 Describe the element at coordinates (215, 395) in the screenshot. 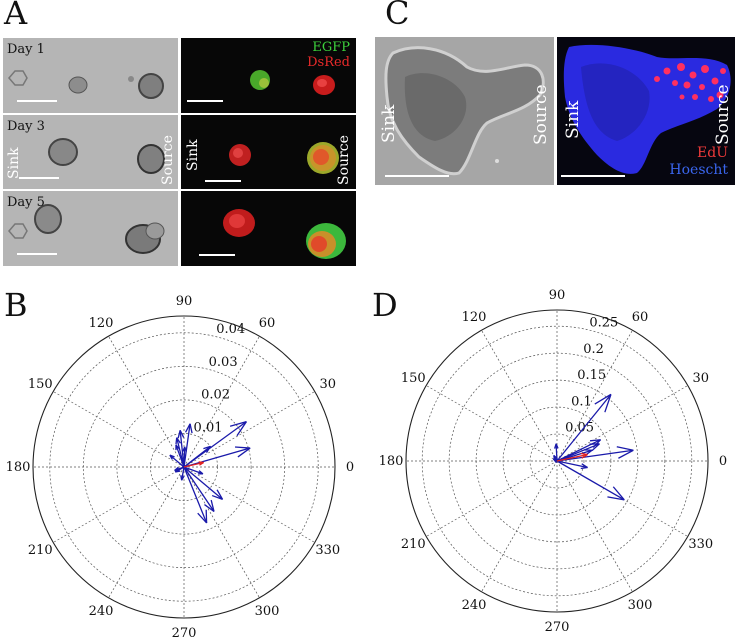

I see `radial-tick-label: 0.02` at that location.